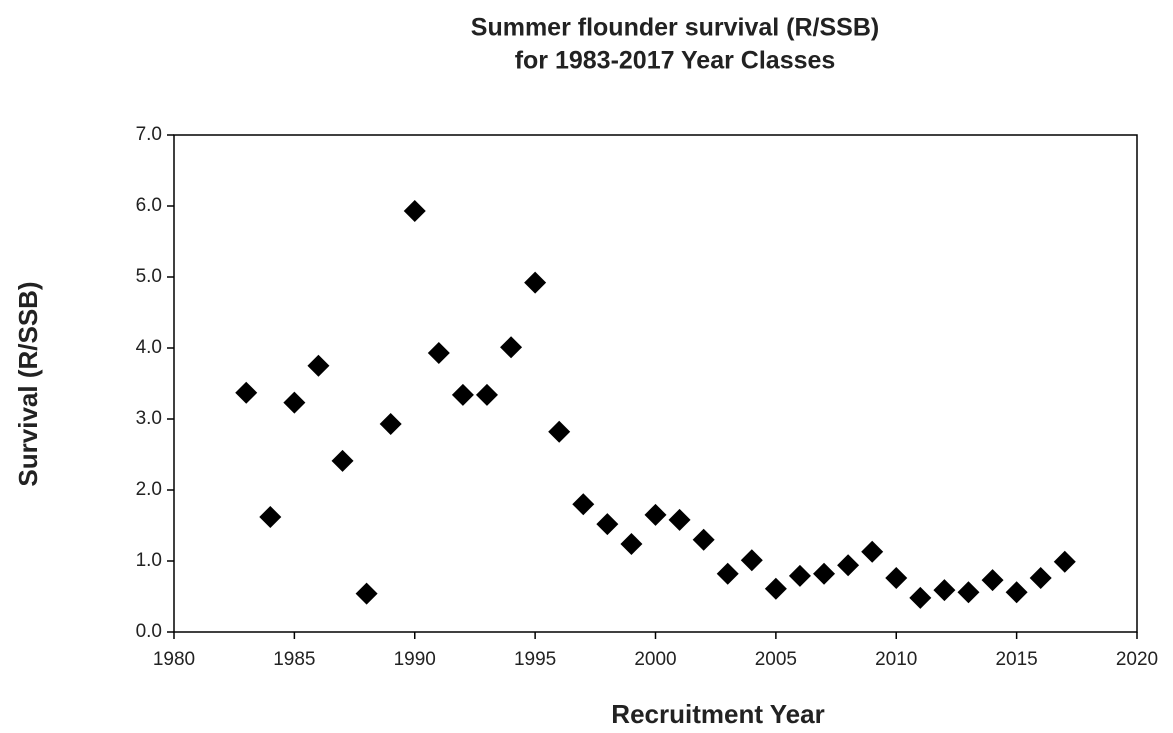 The image size is (1173, 733). Describe the element at coordinates (149, 631) in the screenshot. I see `y-tick-label: 0.0` at that location.